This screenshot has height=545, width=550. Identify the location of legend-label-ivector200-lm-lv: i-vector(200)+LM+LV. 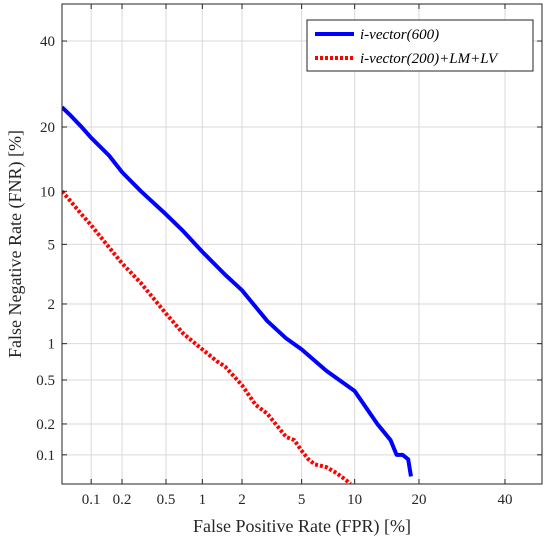
(429, 59).